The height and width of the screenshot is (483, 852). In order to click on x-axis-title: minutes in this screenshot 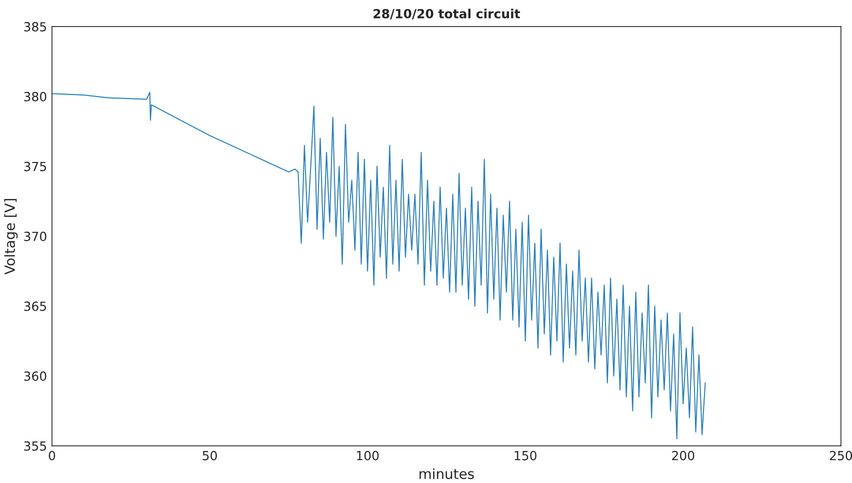, I will do `click(447, 474)`.